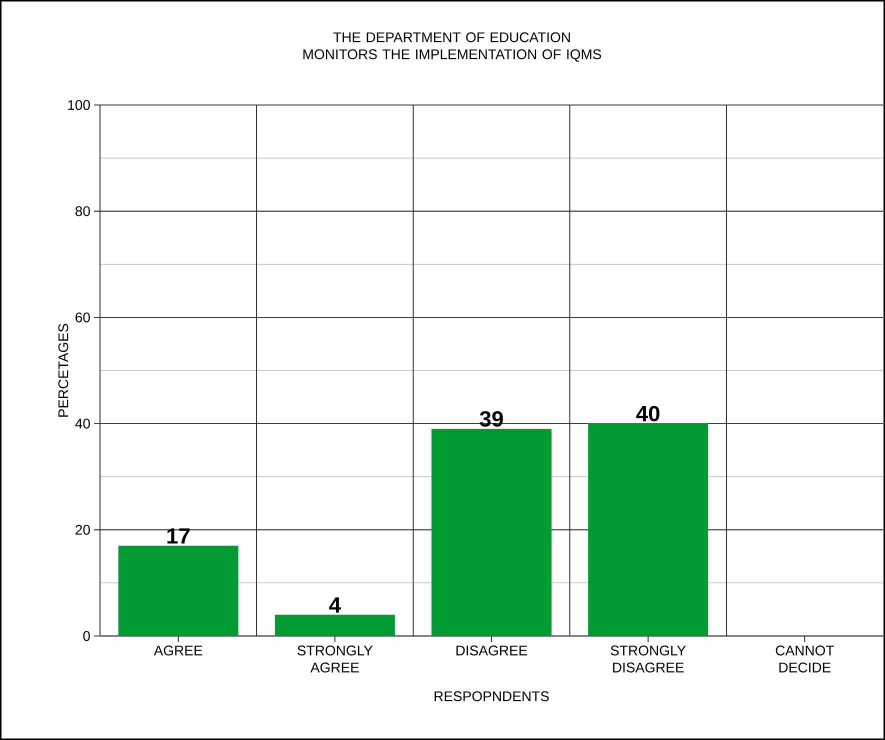 This screenshot has height=740, width=885. What do you see at coordinates (491, 696) in the screenshot?
I see `x-axis-title: RESPOPNDENTS` at bounding box center [491, 696].